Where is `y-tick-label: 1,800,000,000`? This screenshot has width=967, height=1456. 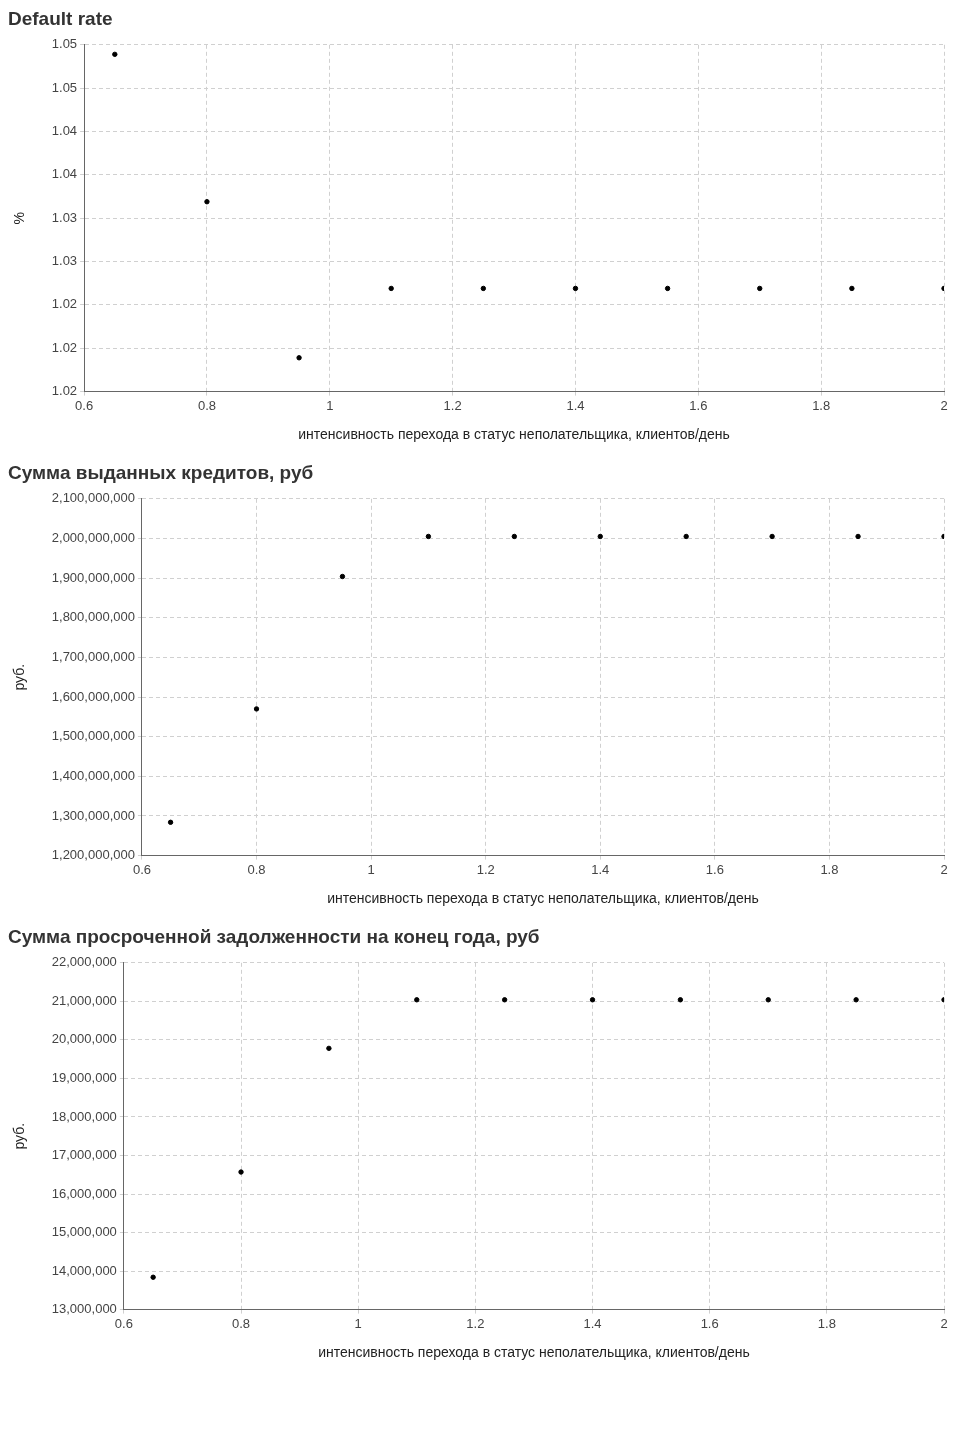
y-tick-label: 1,800,000,000 is located at coordinates (93, 617).